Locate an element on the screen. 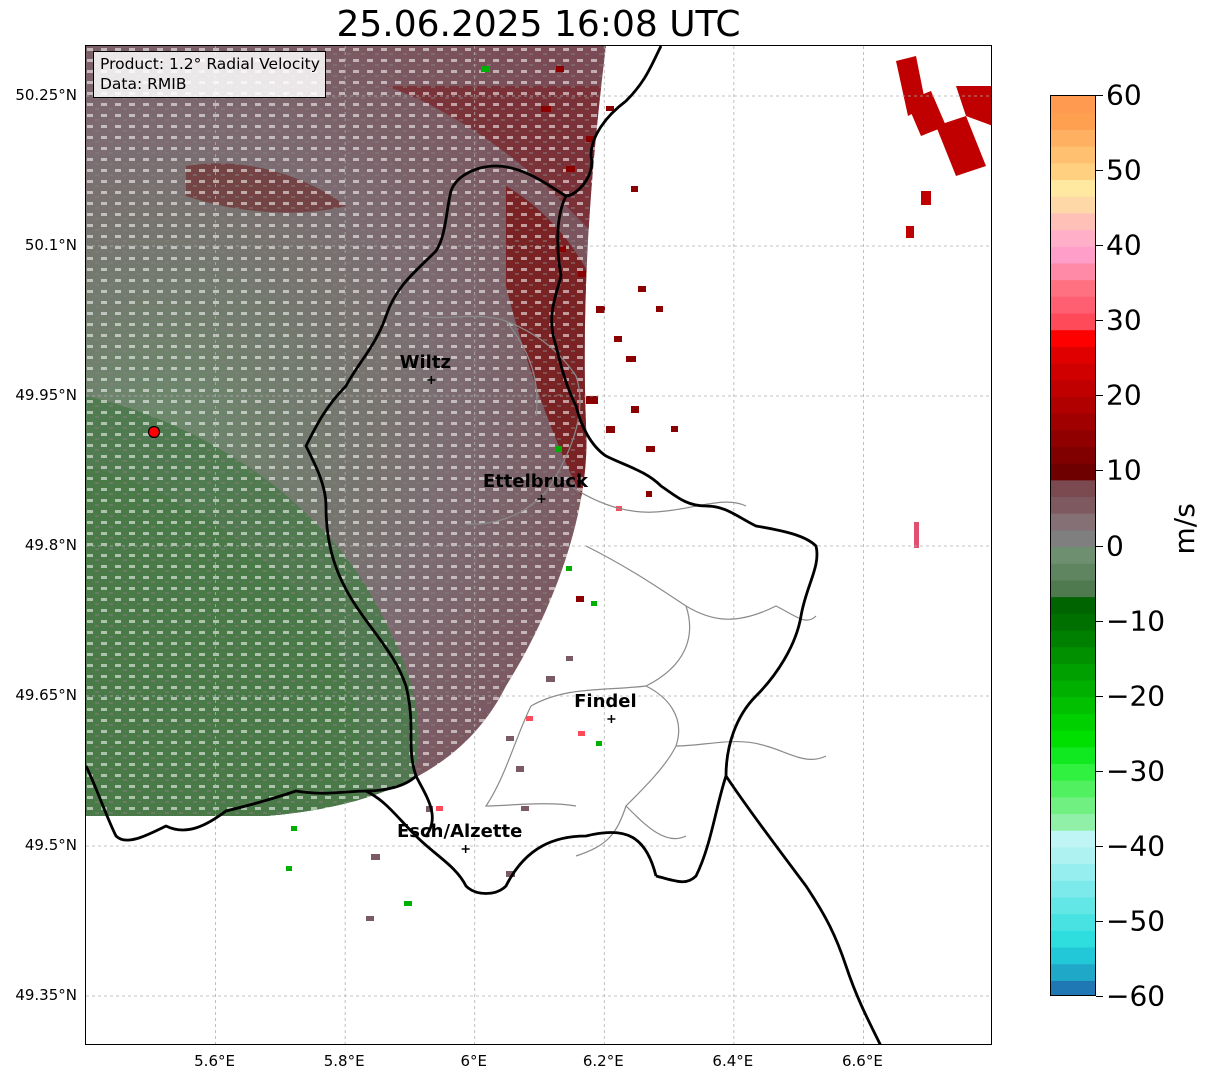  city-label: Findel is located at coordinates (605, 701).